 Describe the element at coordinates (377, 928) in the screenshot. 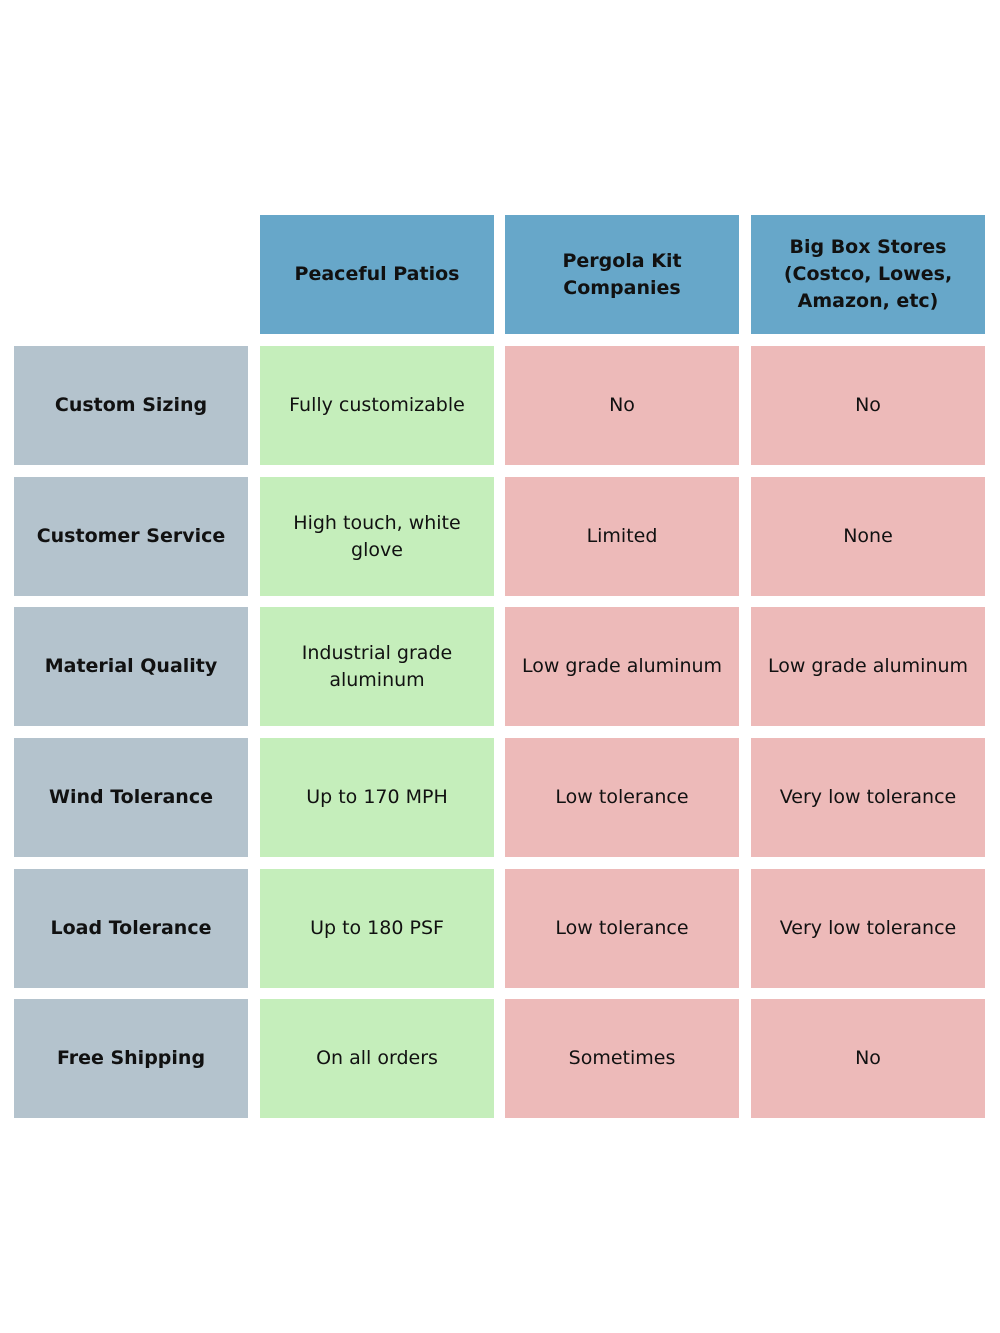

I see `table-cell: Up to 180 PSF` at that location.